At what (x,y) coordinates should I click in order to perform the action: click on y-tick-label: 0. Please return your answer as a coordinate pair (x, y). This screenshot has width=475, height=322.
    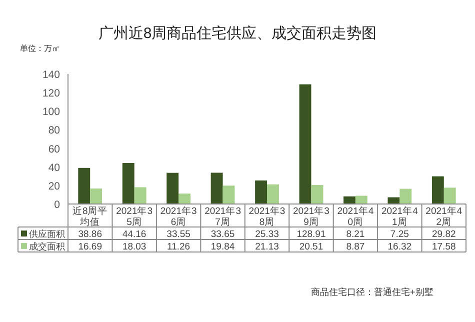
    Looking at the image, I should click on (57, 205).